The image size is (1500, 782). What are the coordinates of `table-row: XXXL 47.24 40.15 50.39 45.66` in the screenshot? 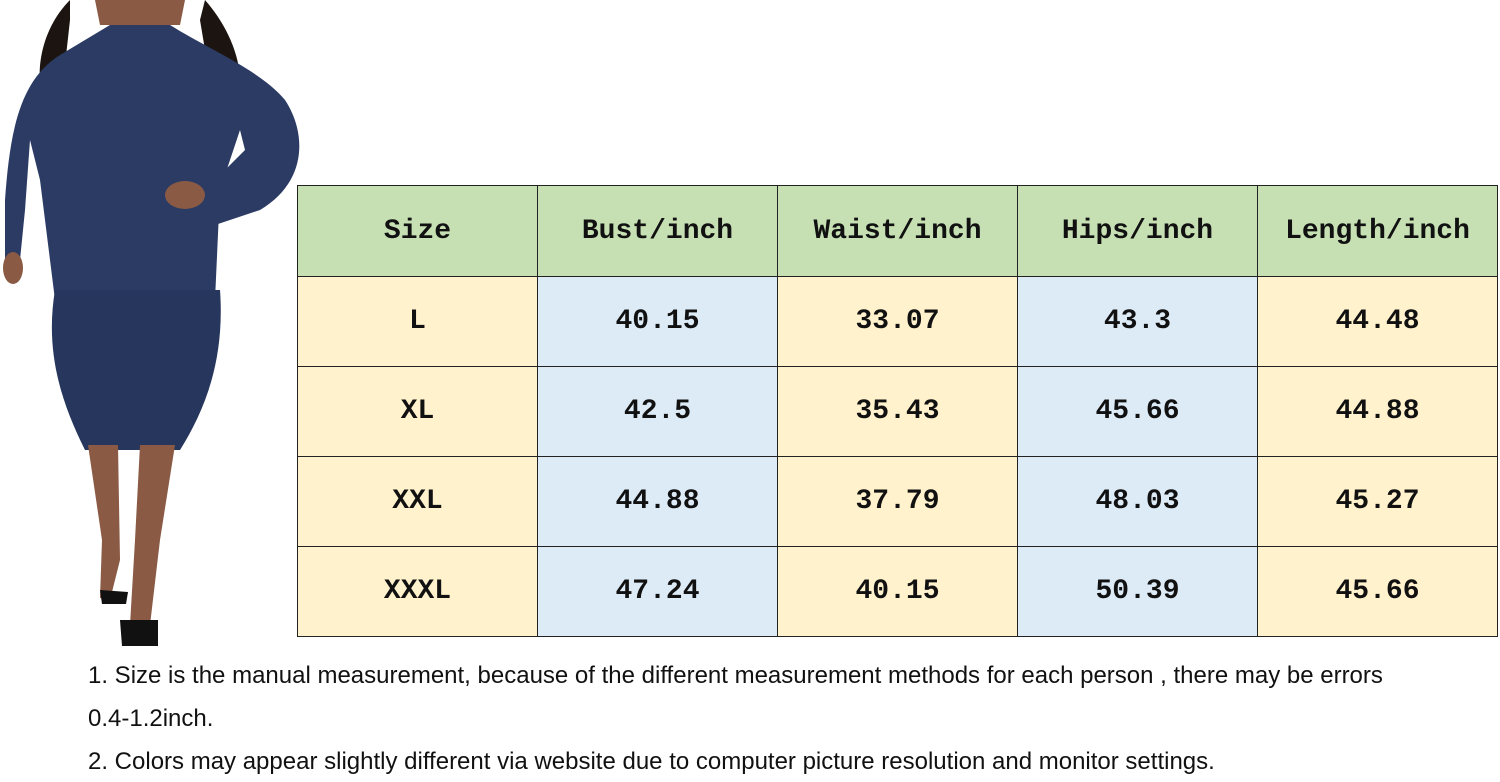 It's located at (897, 591).